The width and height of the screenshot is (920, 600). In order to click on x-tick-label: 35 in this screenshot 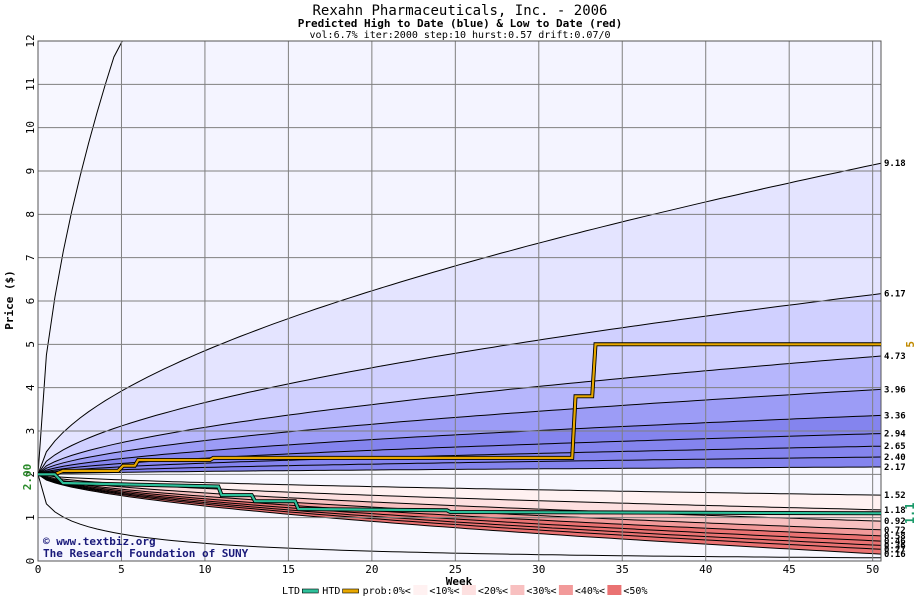, I will do `click(622, 569)`.